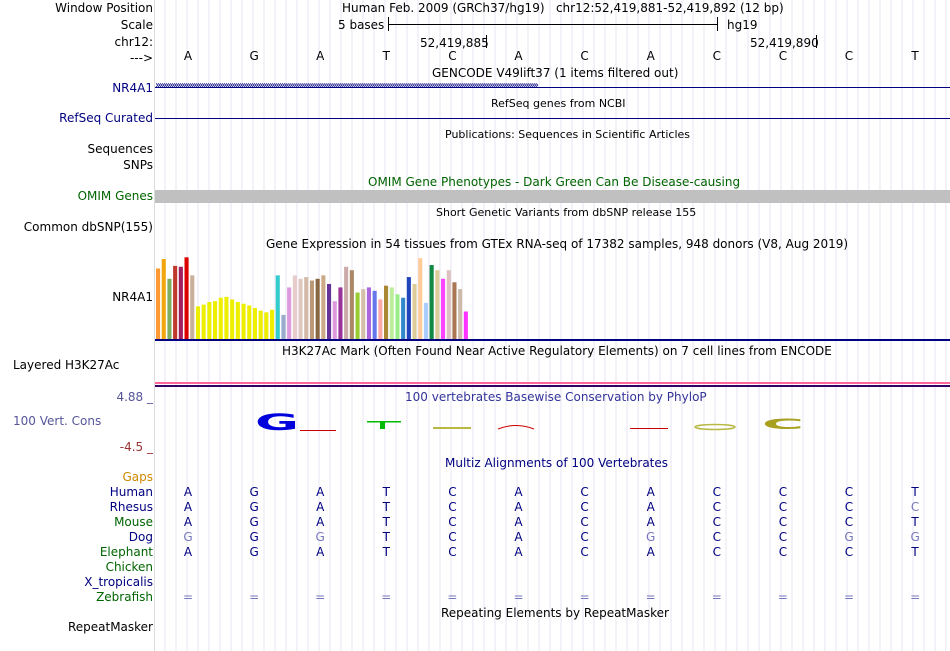  Describe the element at coordinates (88, 227) in the screenshot. I see `dbsnp-track-label: Common dbSNP(155)` at that location.